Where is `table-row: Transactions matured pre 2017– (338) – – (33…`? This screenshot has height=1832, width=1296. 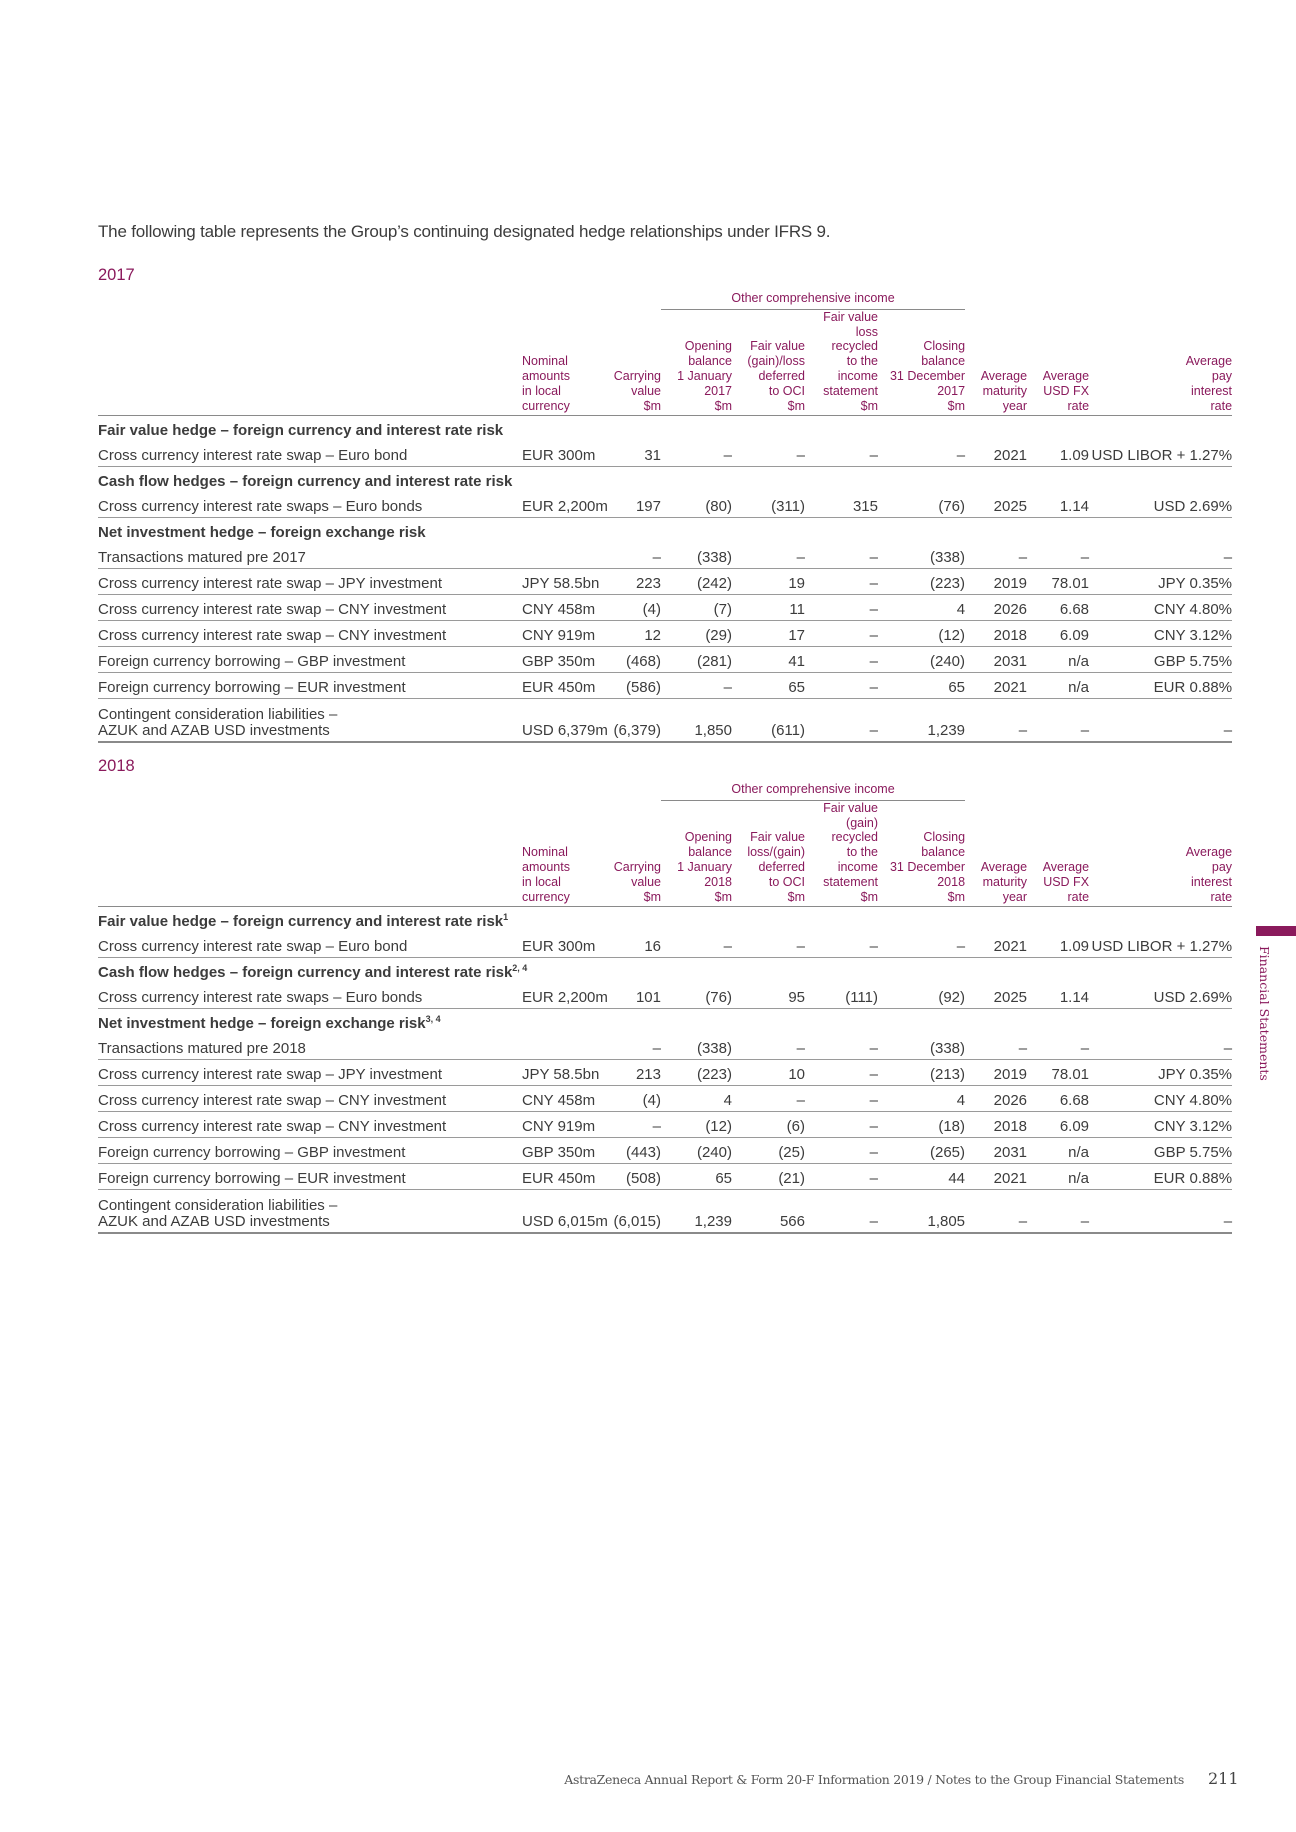
table-row: Transactions matured pre 2017– (338) – – (33… is located at coordinates (665, 556).